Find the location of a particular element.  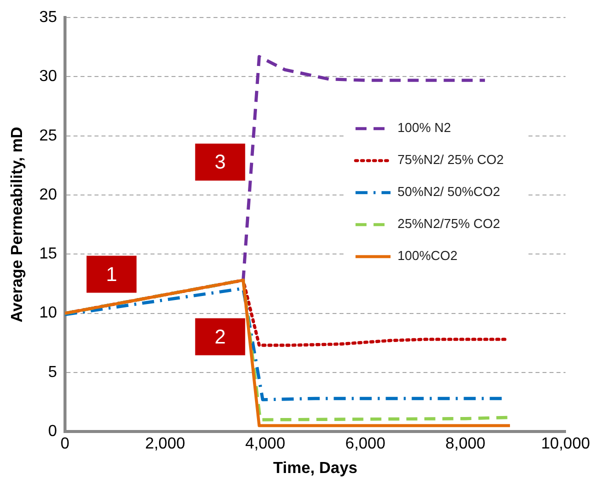

legend-label: 25%N2/75% CO2 is located at coordinates (449, 224).